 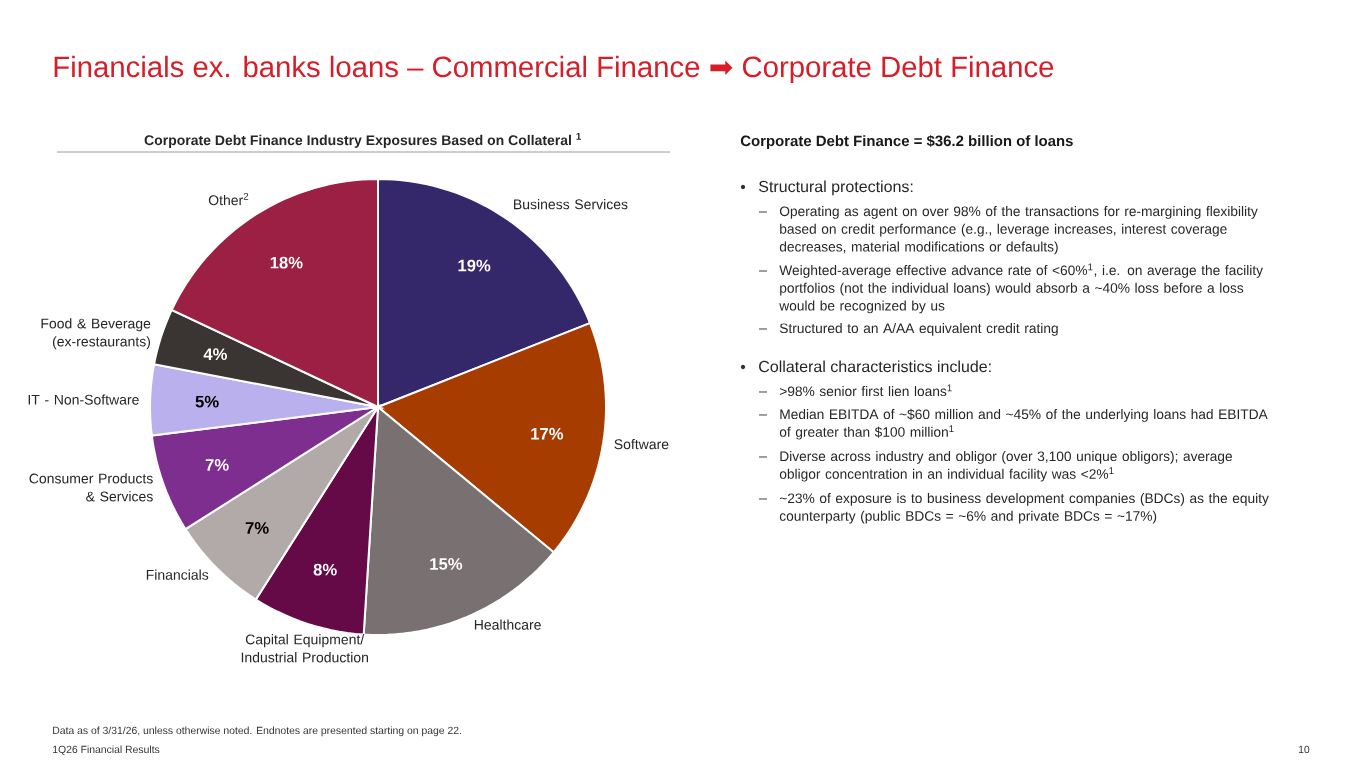 What do you see at coordinates (1018, 230) in the screenshot?
I see `text: Operating as agent on over 98% of the transactions for re-margining flexibility based on credit performance (e.g., leverage increases, interest coverage decreases, material modifications or defaults)` at bounding box center [1018, 230].